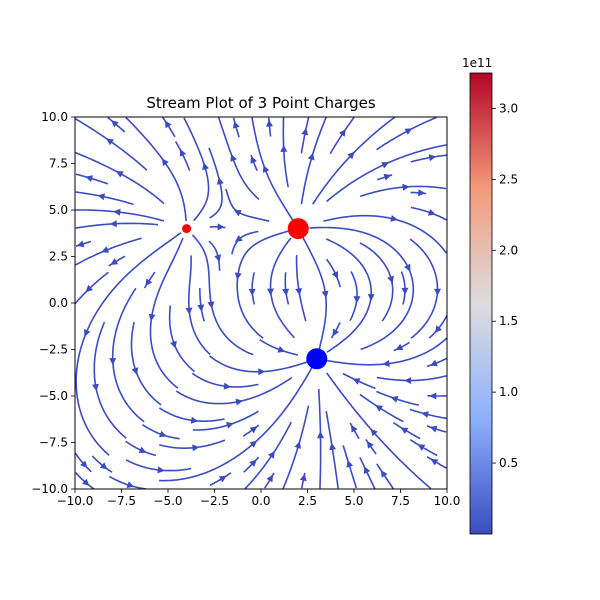  Describe the element at coordinates (53, 443) in the screenshot. I see `y-tick-label: −7.5` at that location.